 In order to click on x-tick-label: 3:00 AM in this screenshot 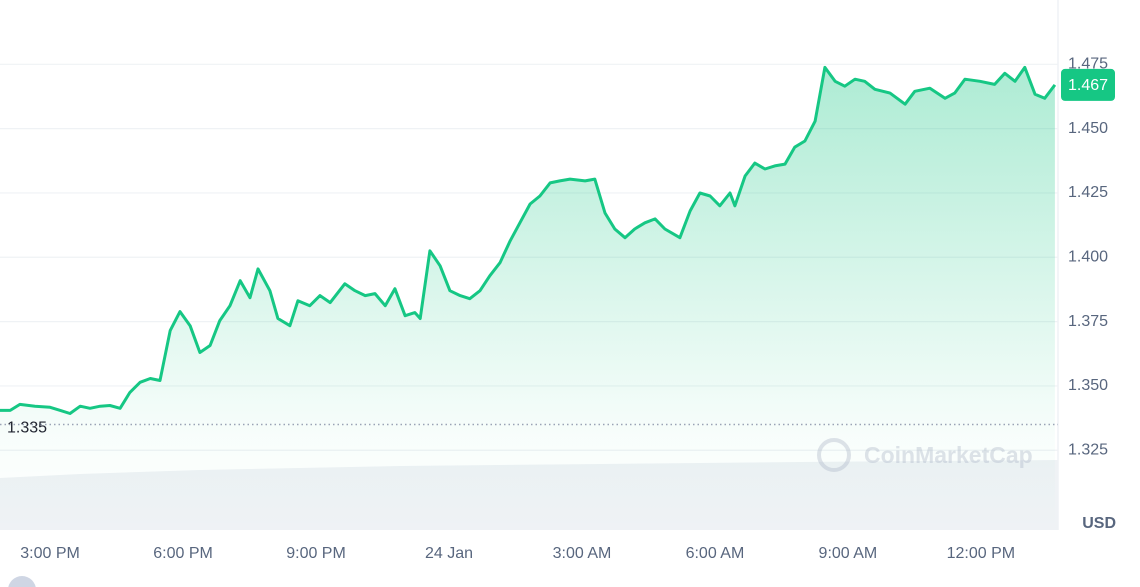, I will do `click(582, 553)`.